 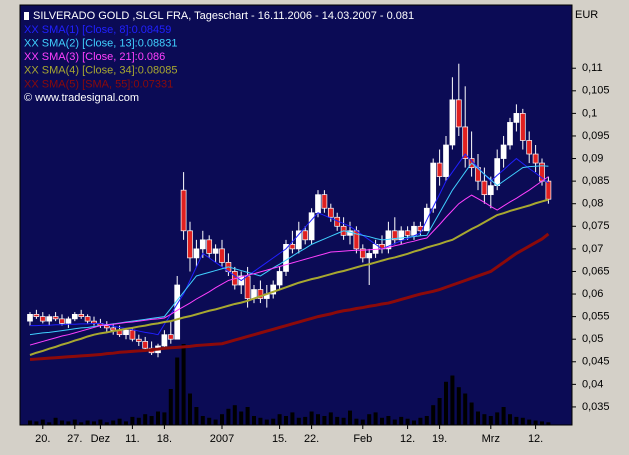 What do you see at coordinates (81, 98) in the screenshot?
I see `copyright: © www.tradesignal.com` at bounding box center [81, 98].